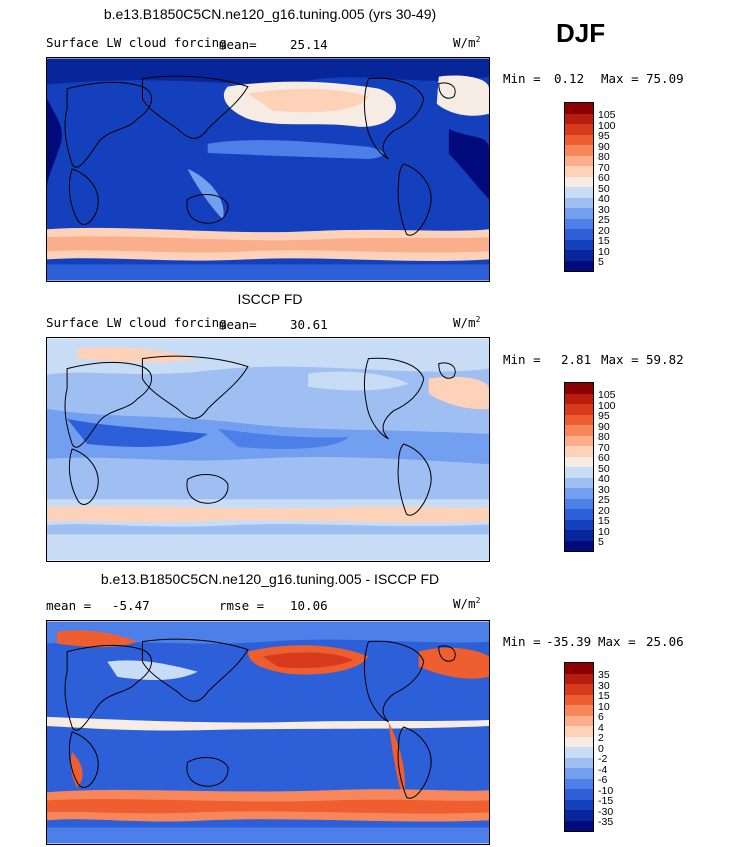  What do you see at coordinates (522, 78) in the screenshot?
I see `panel1-min-label: Min =` at bounding box center [522, 78].